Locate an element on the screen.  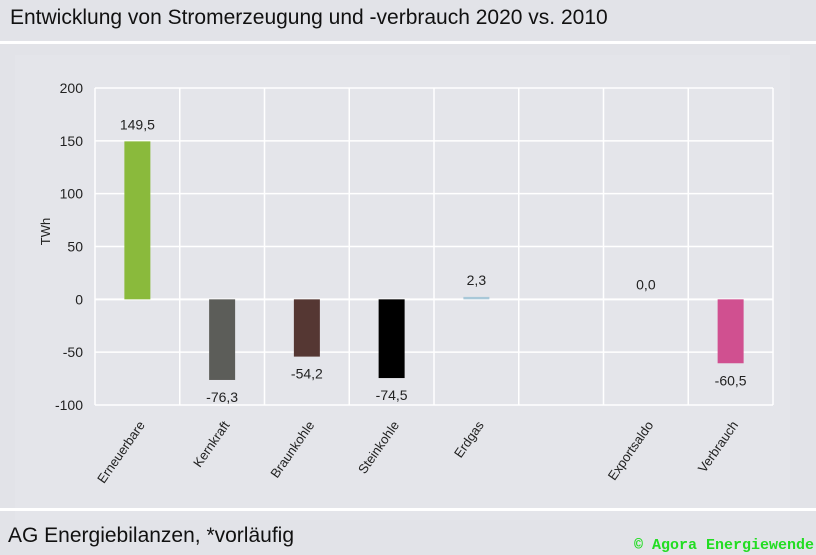
data-label: 2,3 is located at coordinates (477, 280).